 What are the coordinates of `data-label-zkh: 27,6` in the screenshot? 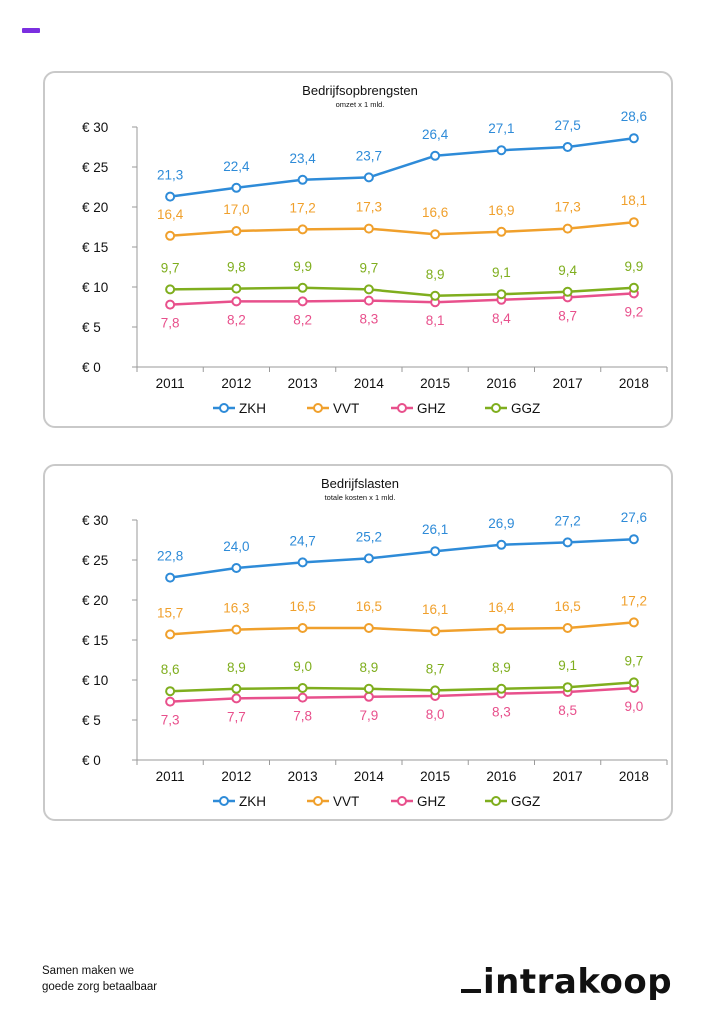 It's located at (634, 517).